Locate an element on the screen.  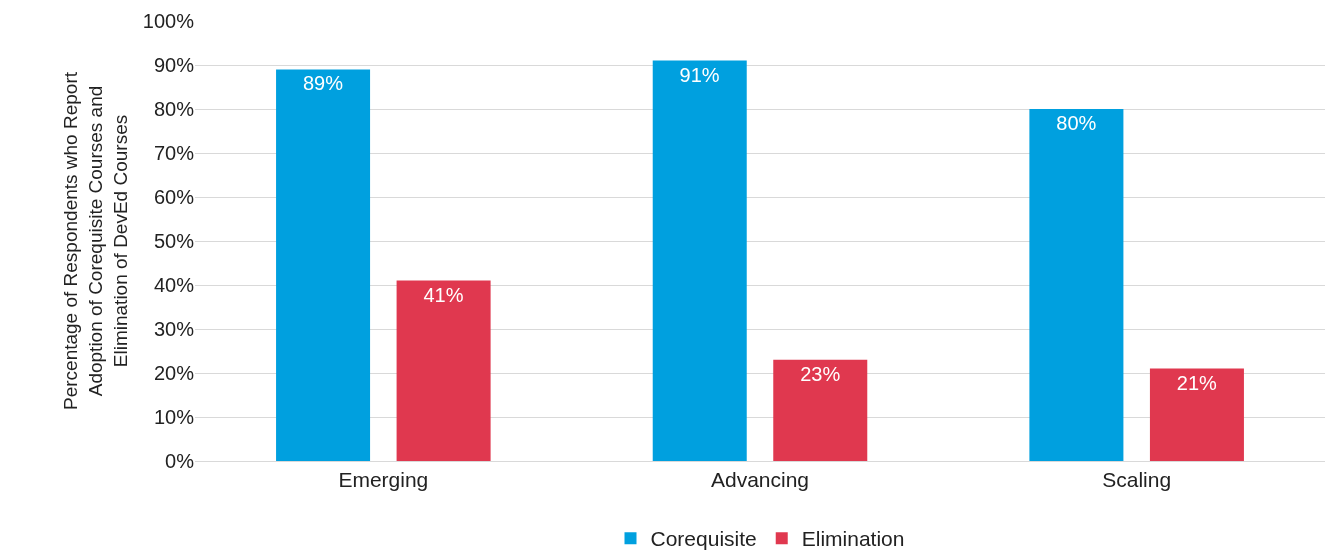
data-label: 41% is located at coordinates (443, 294).